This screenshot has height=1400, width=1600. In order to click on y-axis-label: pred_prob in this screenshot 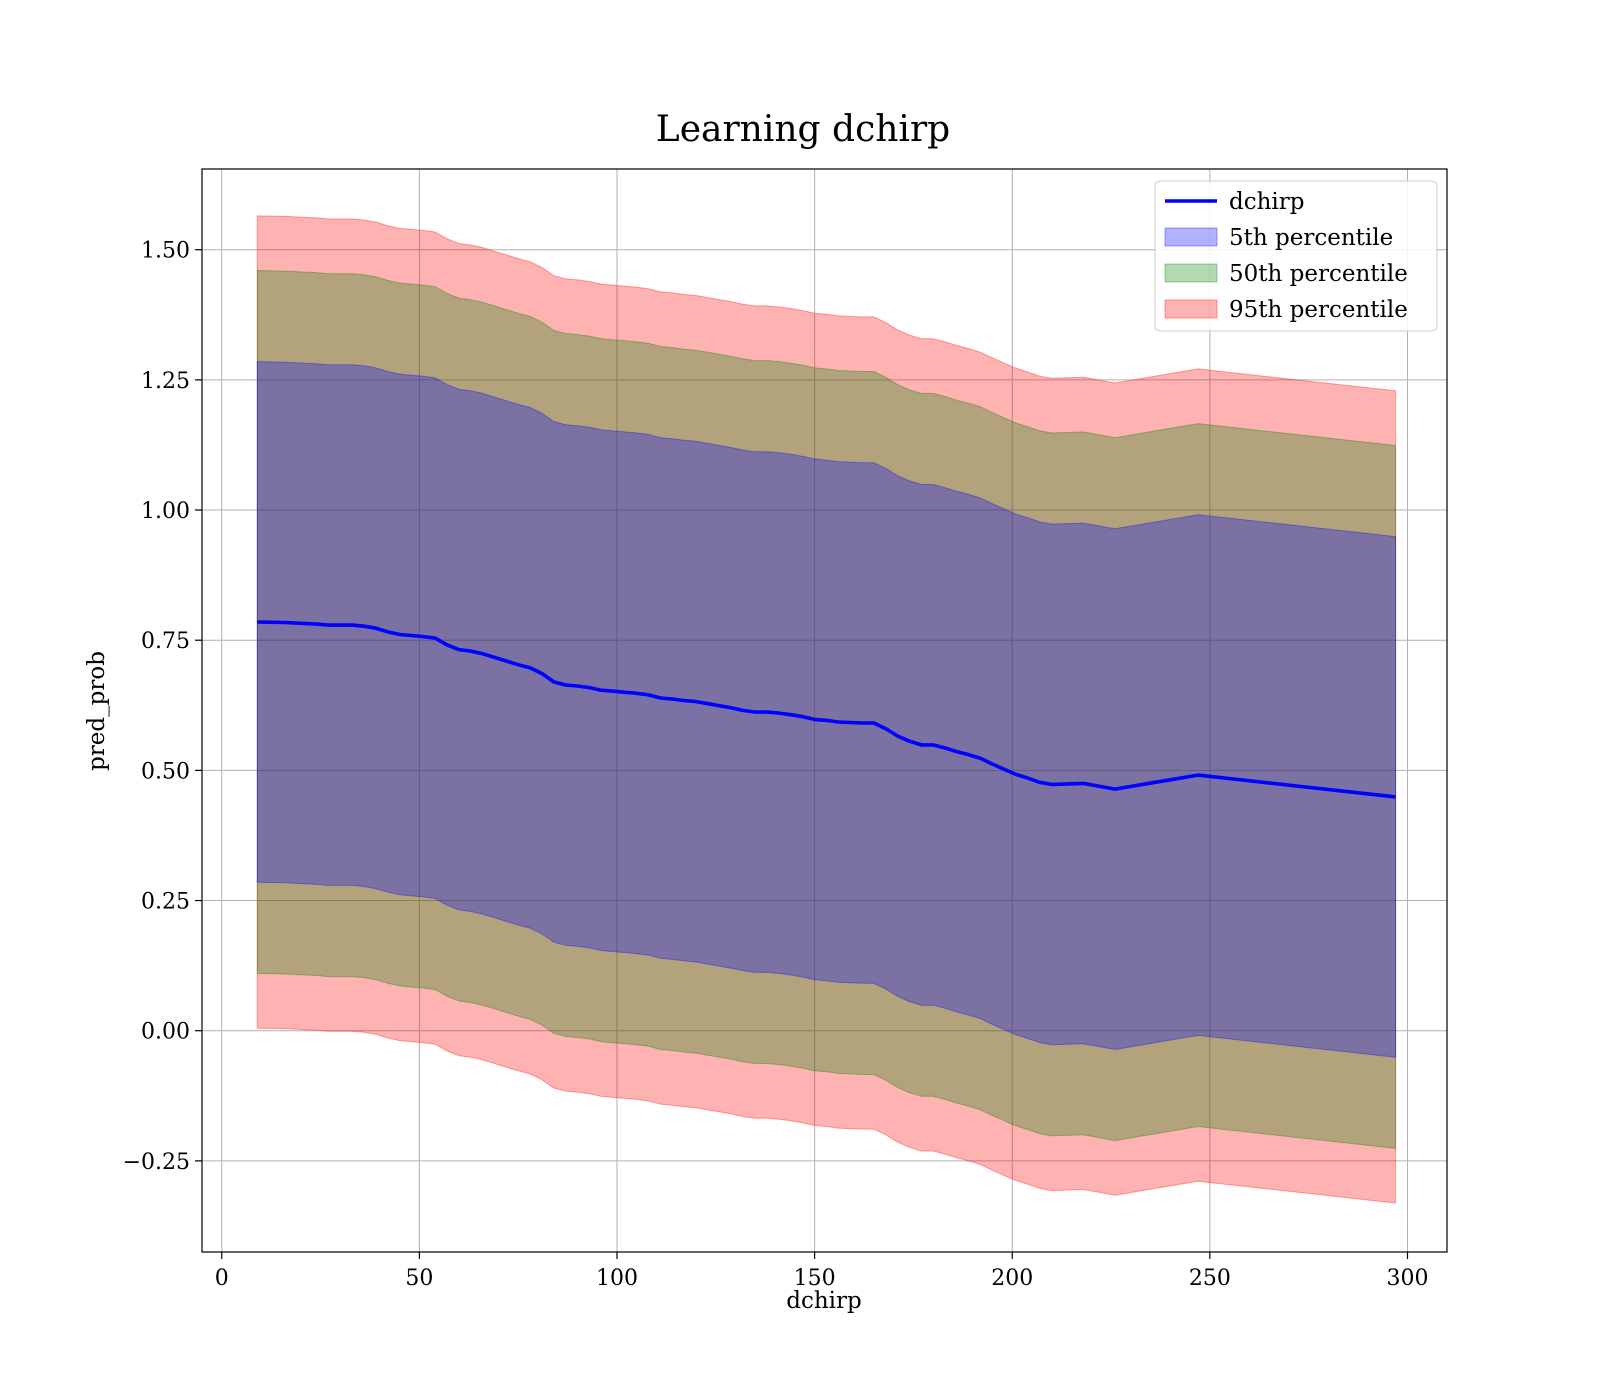, I will do `click(97, 711)`.